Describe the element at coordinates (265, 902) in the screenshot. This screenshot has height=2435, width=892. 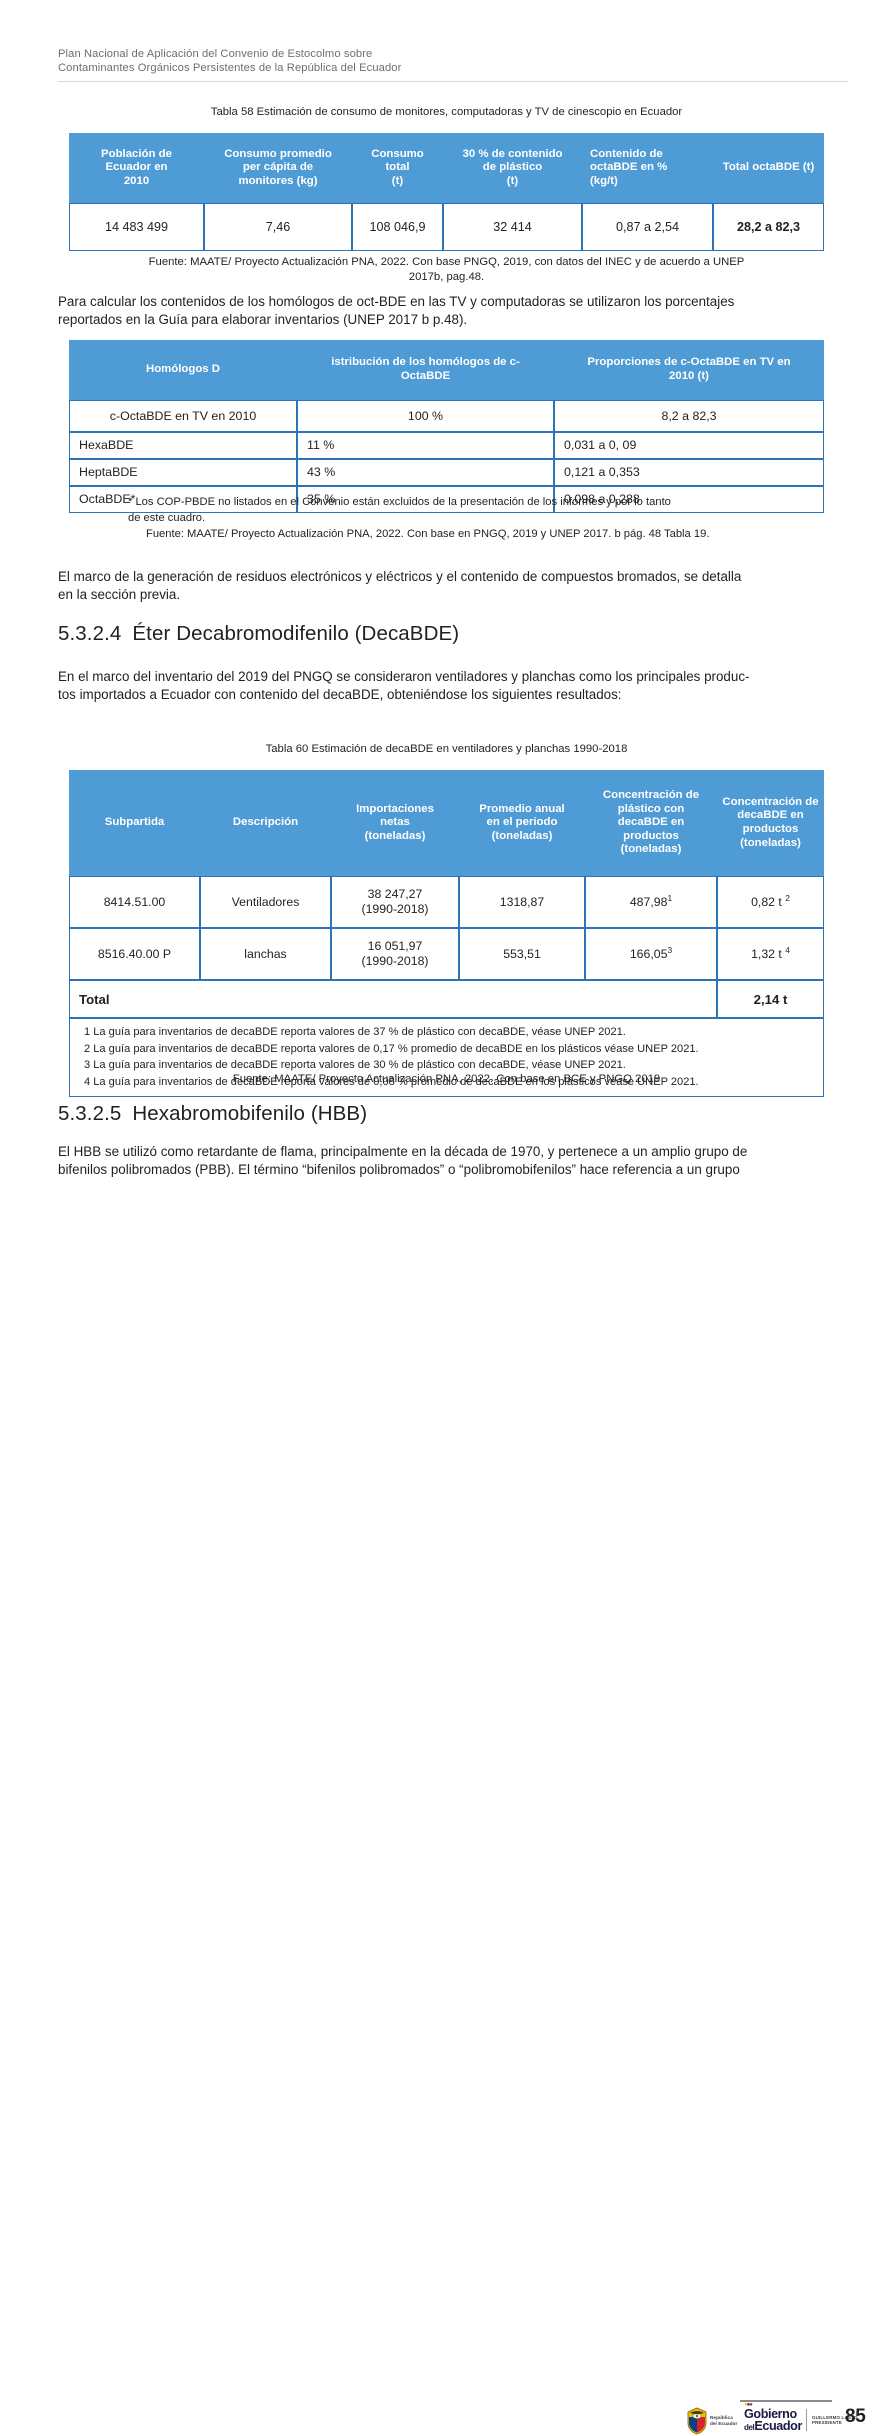
I see `cell-descripcion: Ventiladores` at that location.